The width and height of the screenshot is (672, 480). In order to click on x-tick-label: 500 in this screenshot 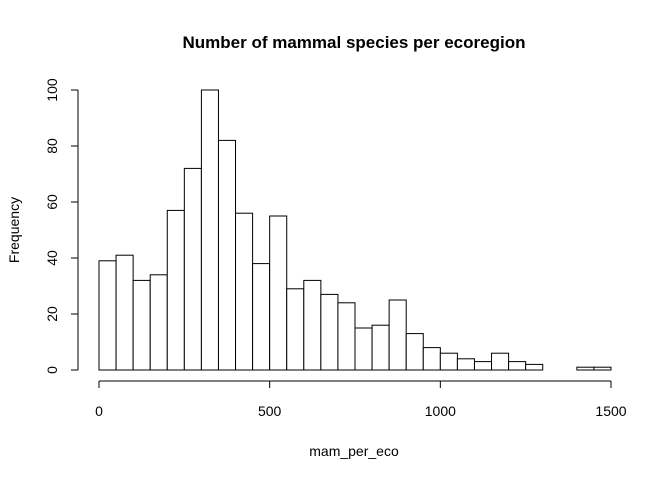, I will do `click(270, 411)`.